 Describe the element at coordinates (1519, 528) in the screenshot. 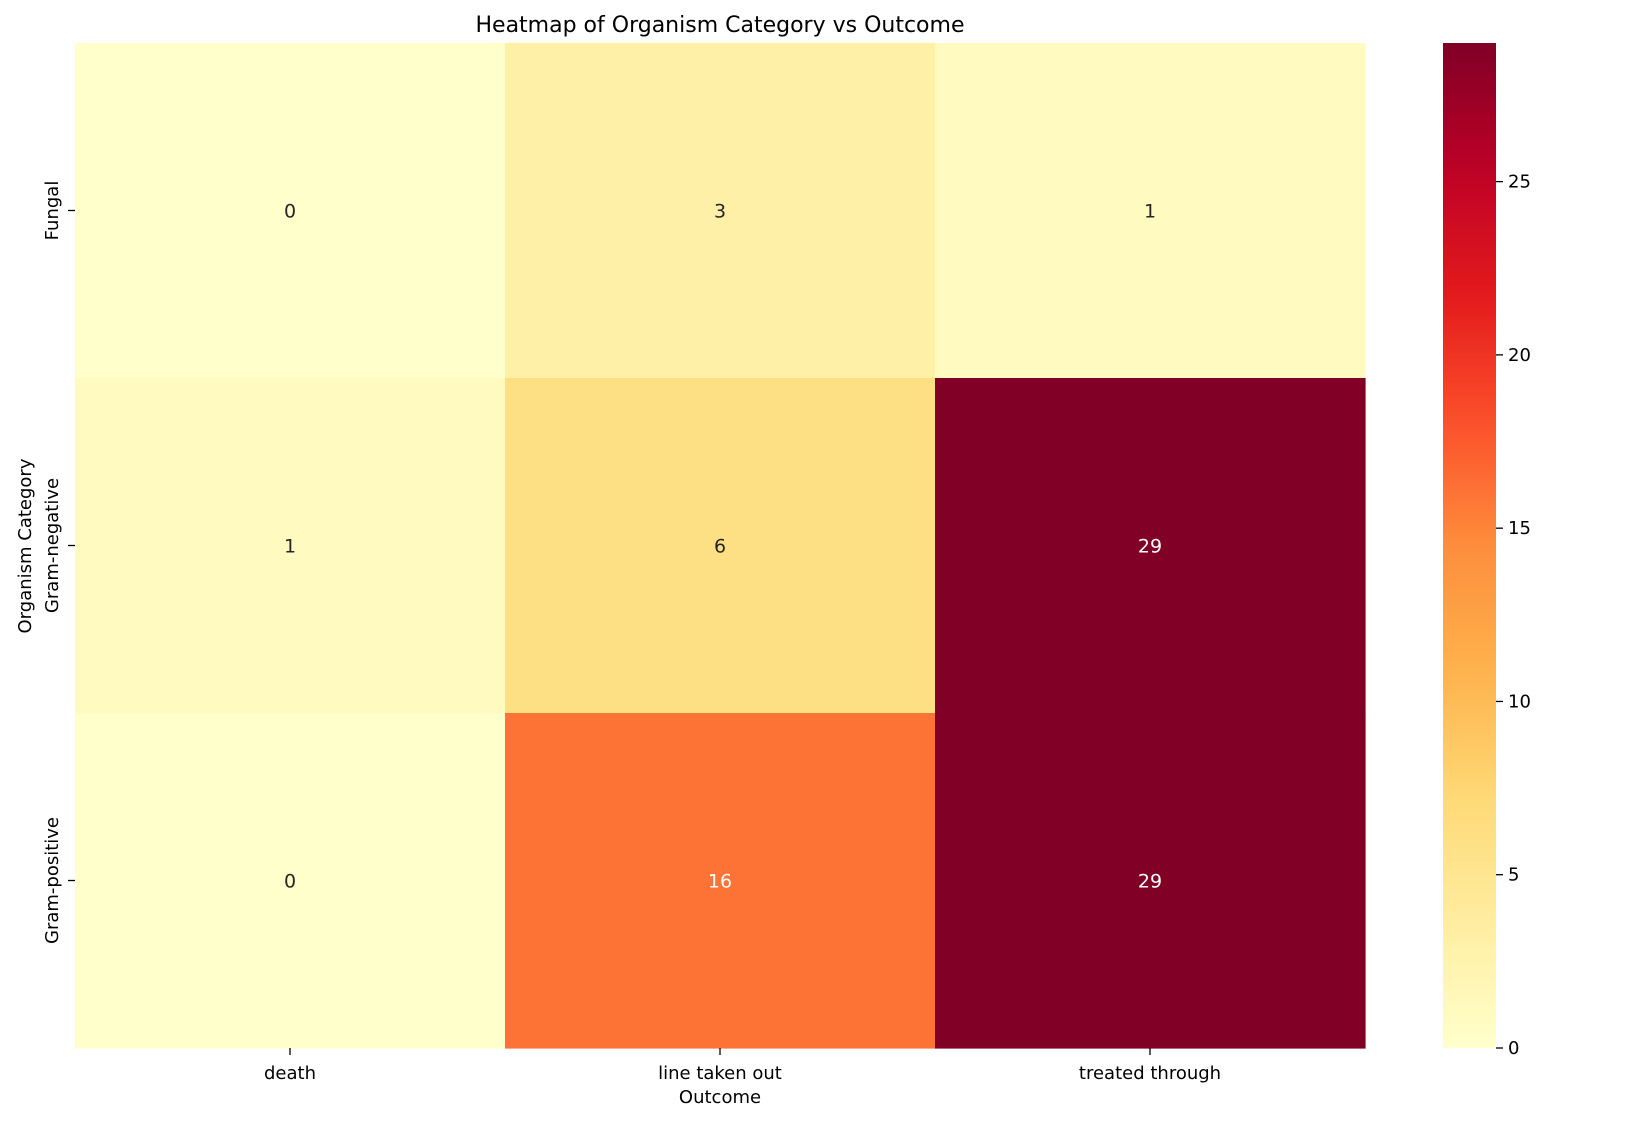

I see `colorbar-tick-label: 15` at that location.